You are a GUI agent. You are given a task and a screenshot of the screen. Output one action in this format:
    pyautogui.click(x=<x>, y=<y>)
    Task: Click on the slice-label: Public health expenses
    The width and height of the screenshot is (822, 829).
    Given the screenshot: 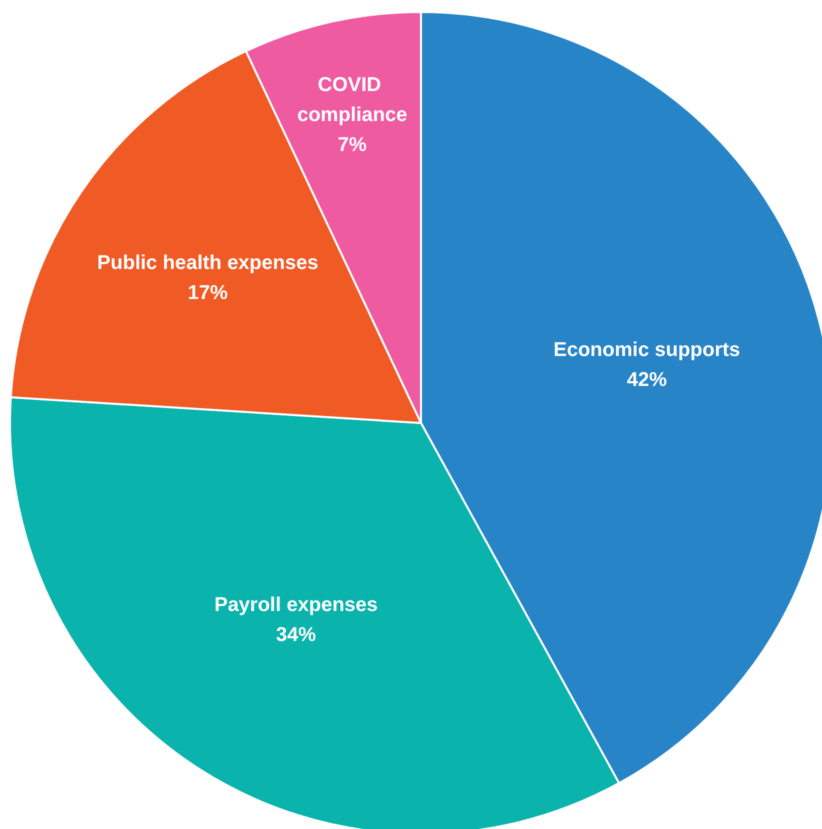 What is the action you would take?
    pyautogui.click(x=207, y=263)
    